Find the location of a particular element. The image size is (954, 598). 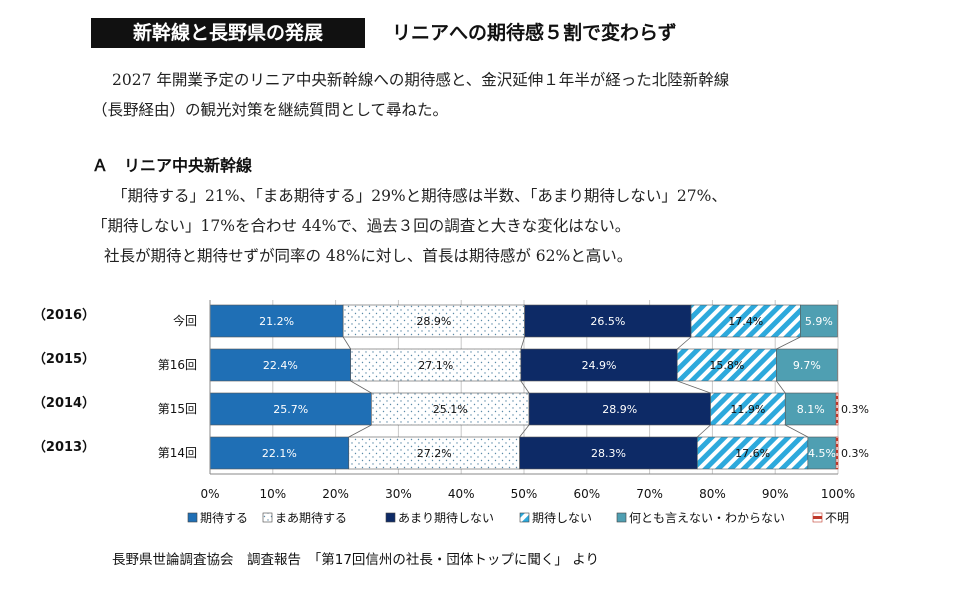

data-label: 17.6% is located at coordinates (752, 453).